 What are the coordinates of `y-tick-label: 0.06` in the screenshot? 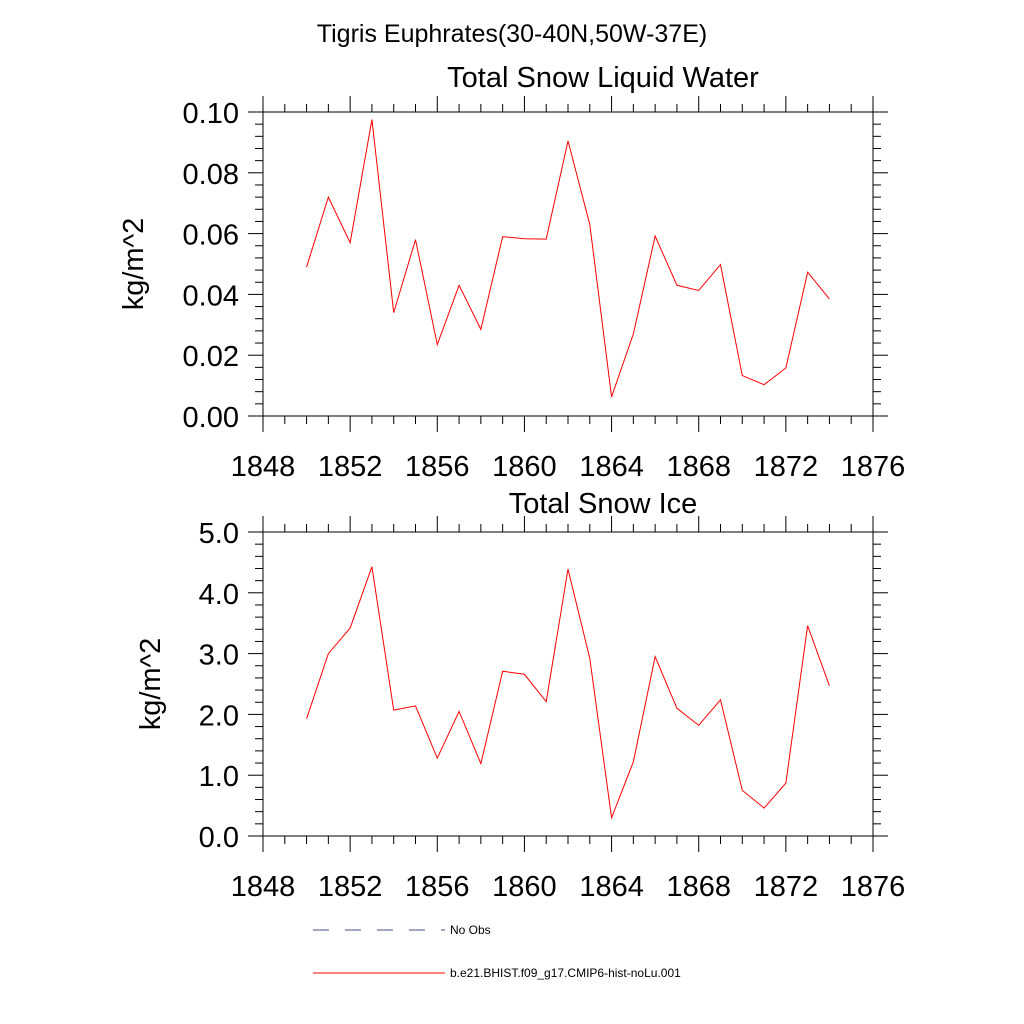 It's located at (211, 236).